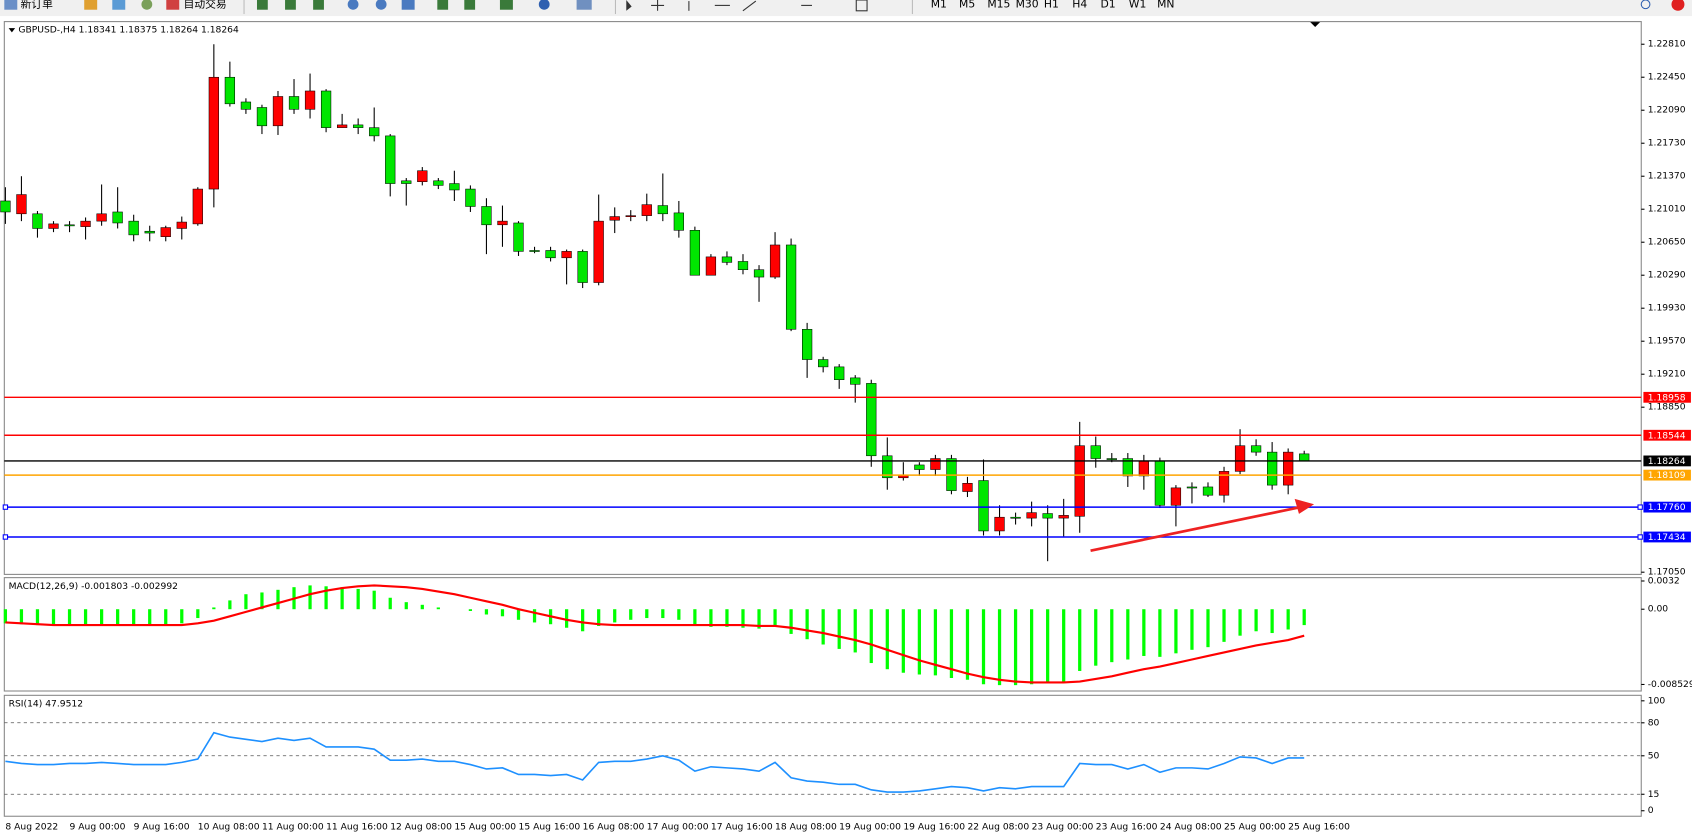  I want to click on arrow-head, so click(1304, 506).